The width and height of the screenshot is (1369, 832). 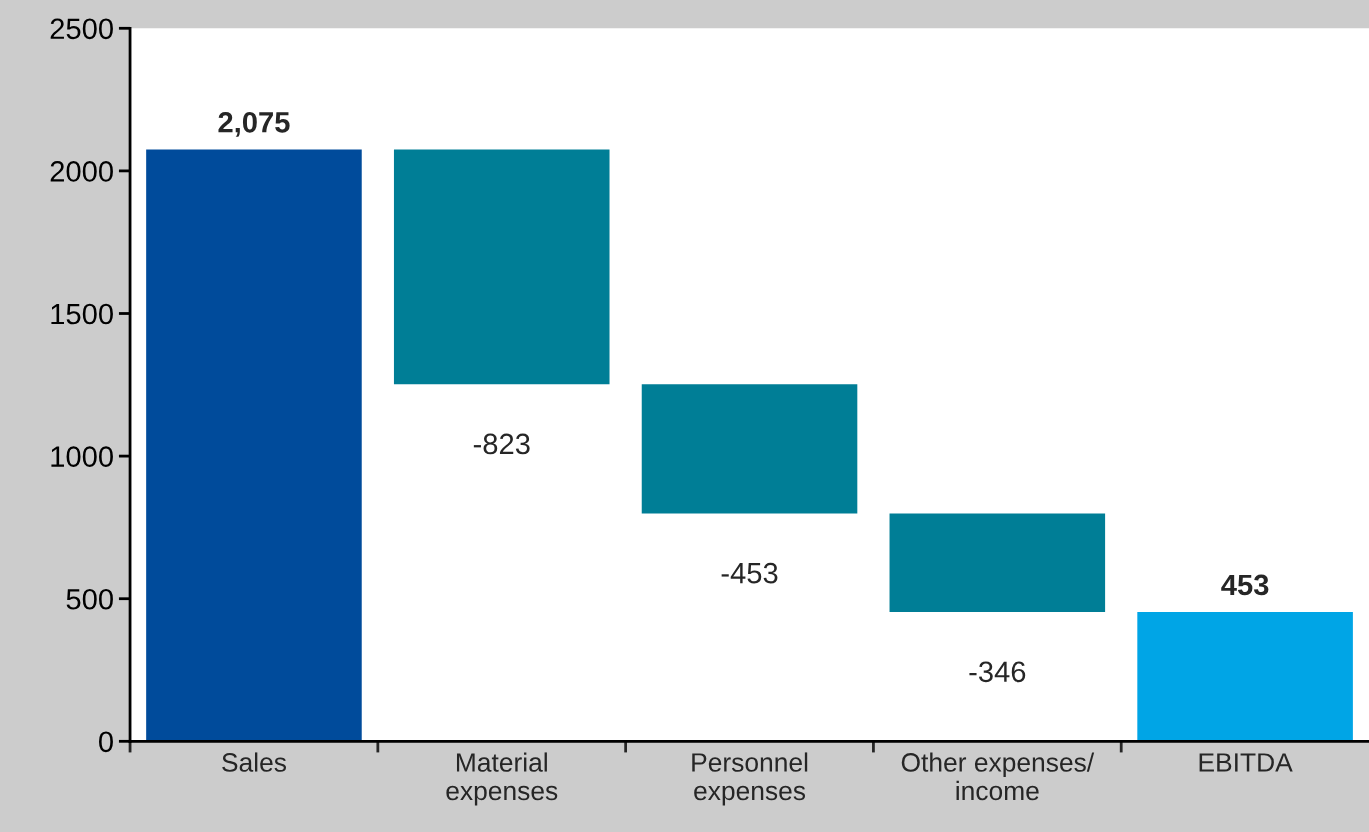 What do you see at coordinates (254, 124) in the screenshot?
I see `data-label: 2,075` at bounding box center [254, 124].